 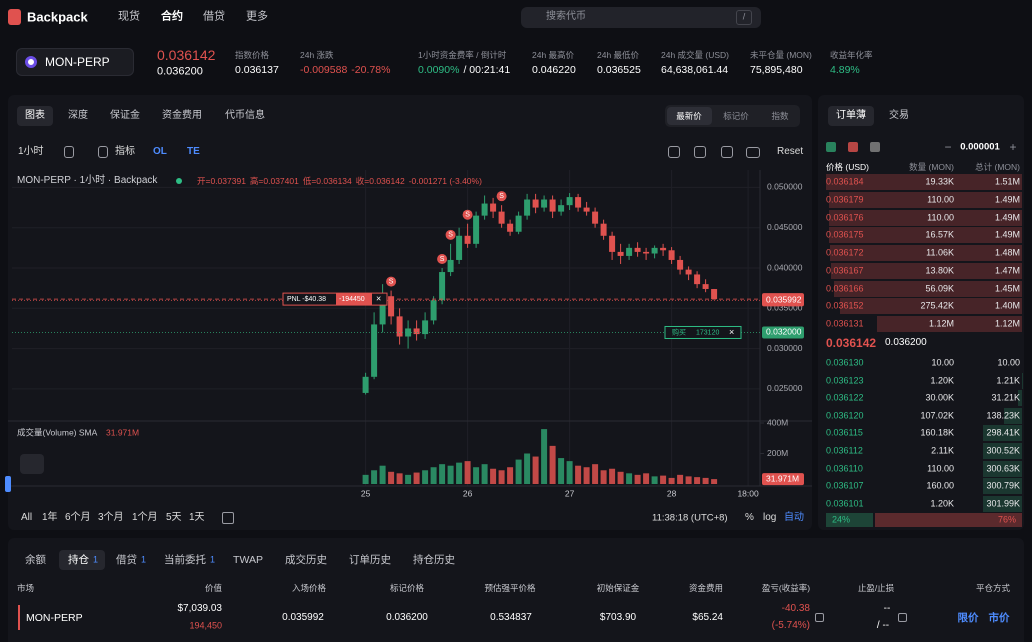 I want to click on close-market: 市价, so click(x=999, y=617).